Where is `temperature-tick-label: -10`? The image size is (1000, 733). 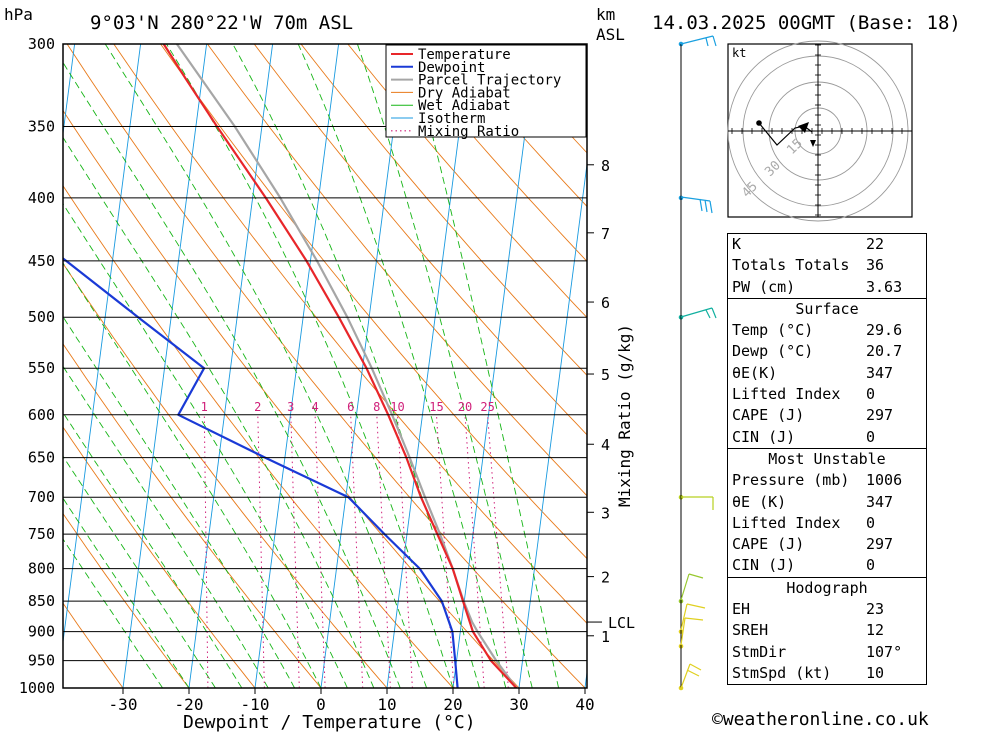
temperature-tick-label: -10 is located at coordinates (255, 704).